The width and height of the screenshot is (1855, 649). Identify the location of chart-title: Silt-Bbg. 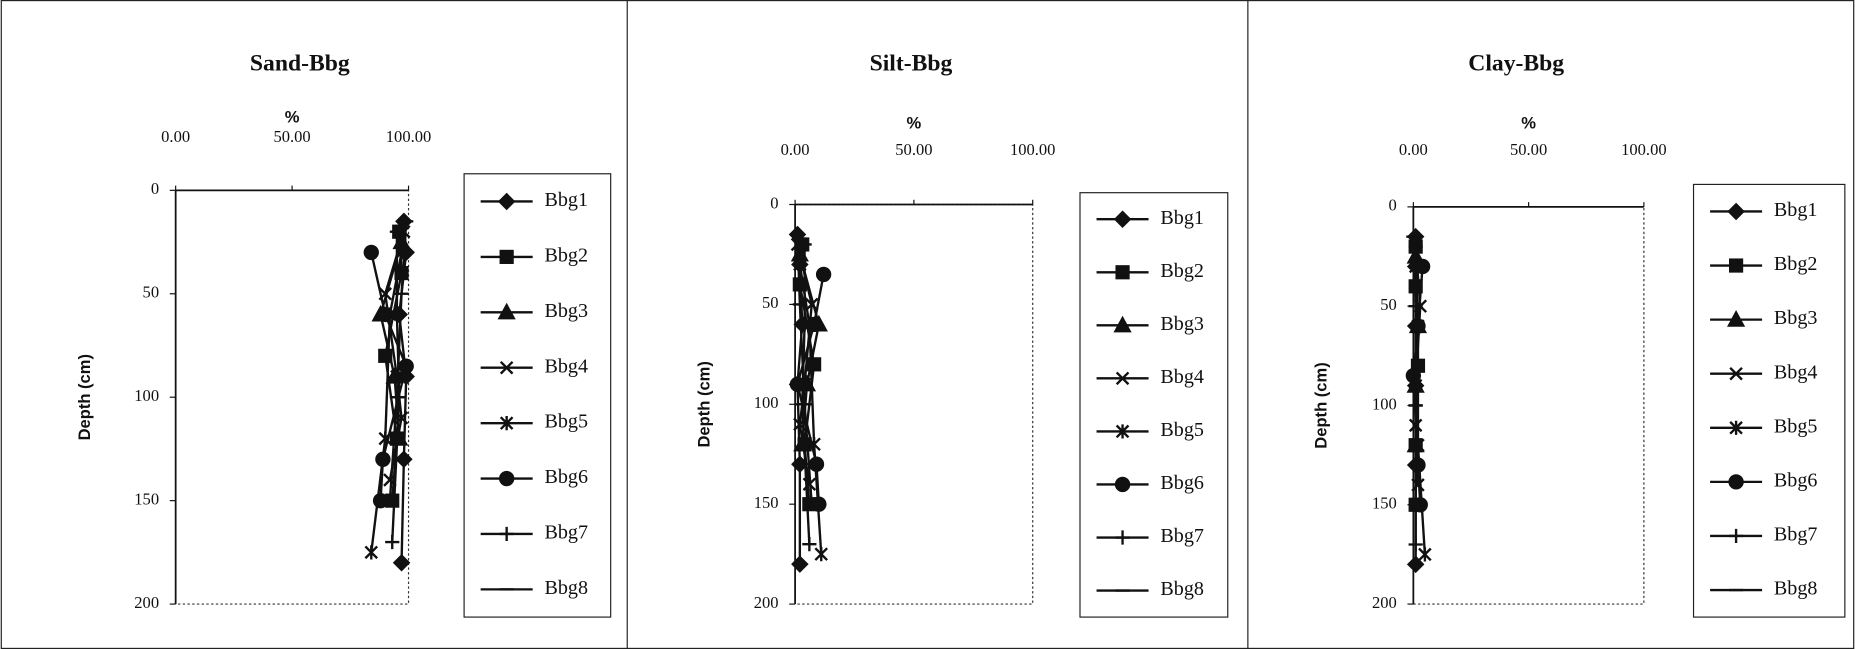
(911, 63).